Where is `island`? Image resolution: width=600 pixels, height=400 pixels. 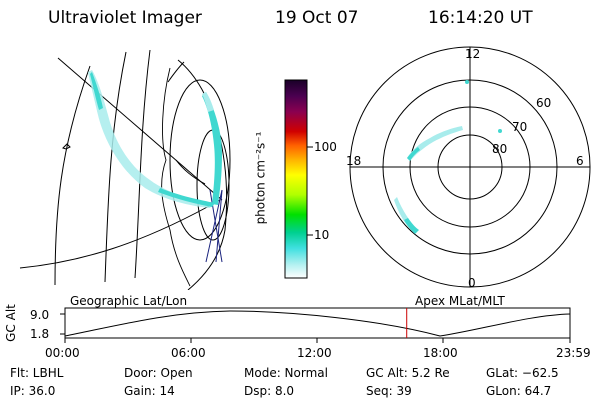 island is located at coordinates (66, 146).